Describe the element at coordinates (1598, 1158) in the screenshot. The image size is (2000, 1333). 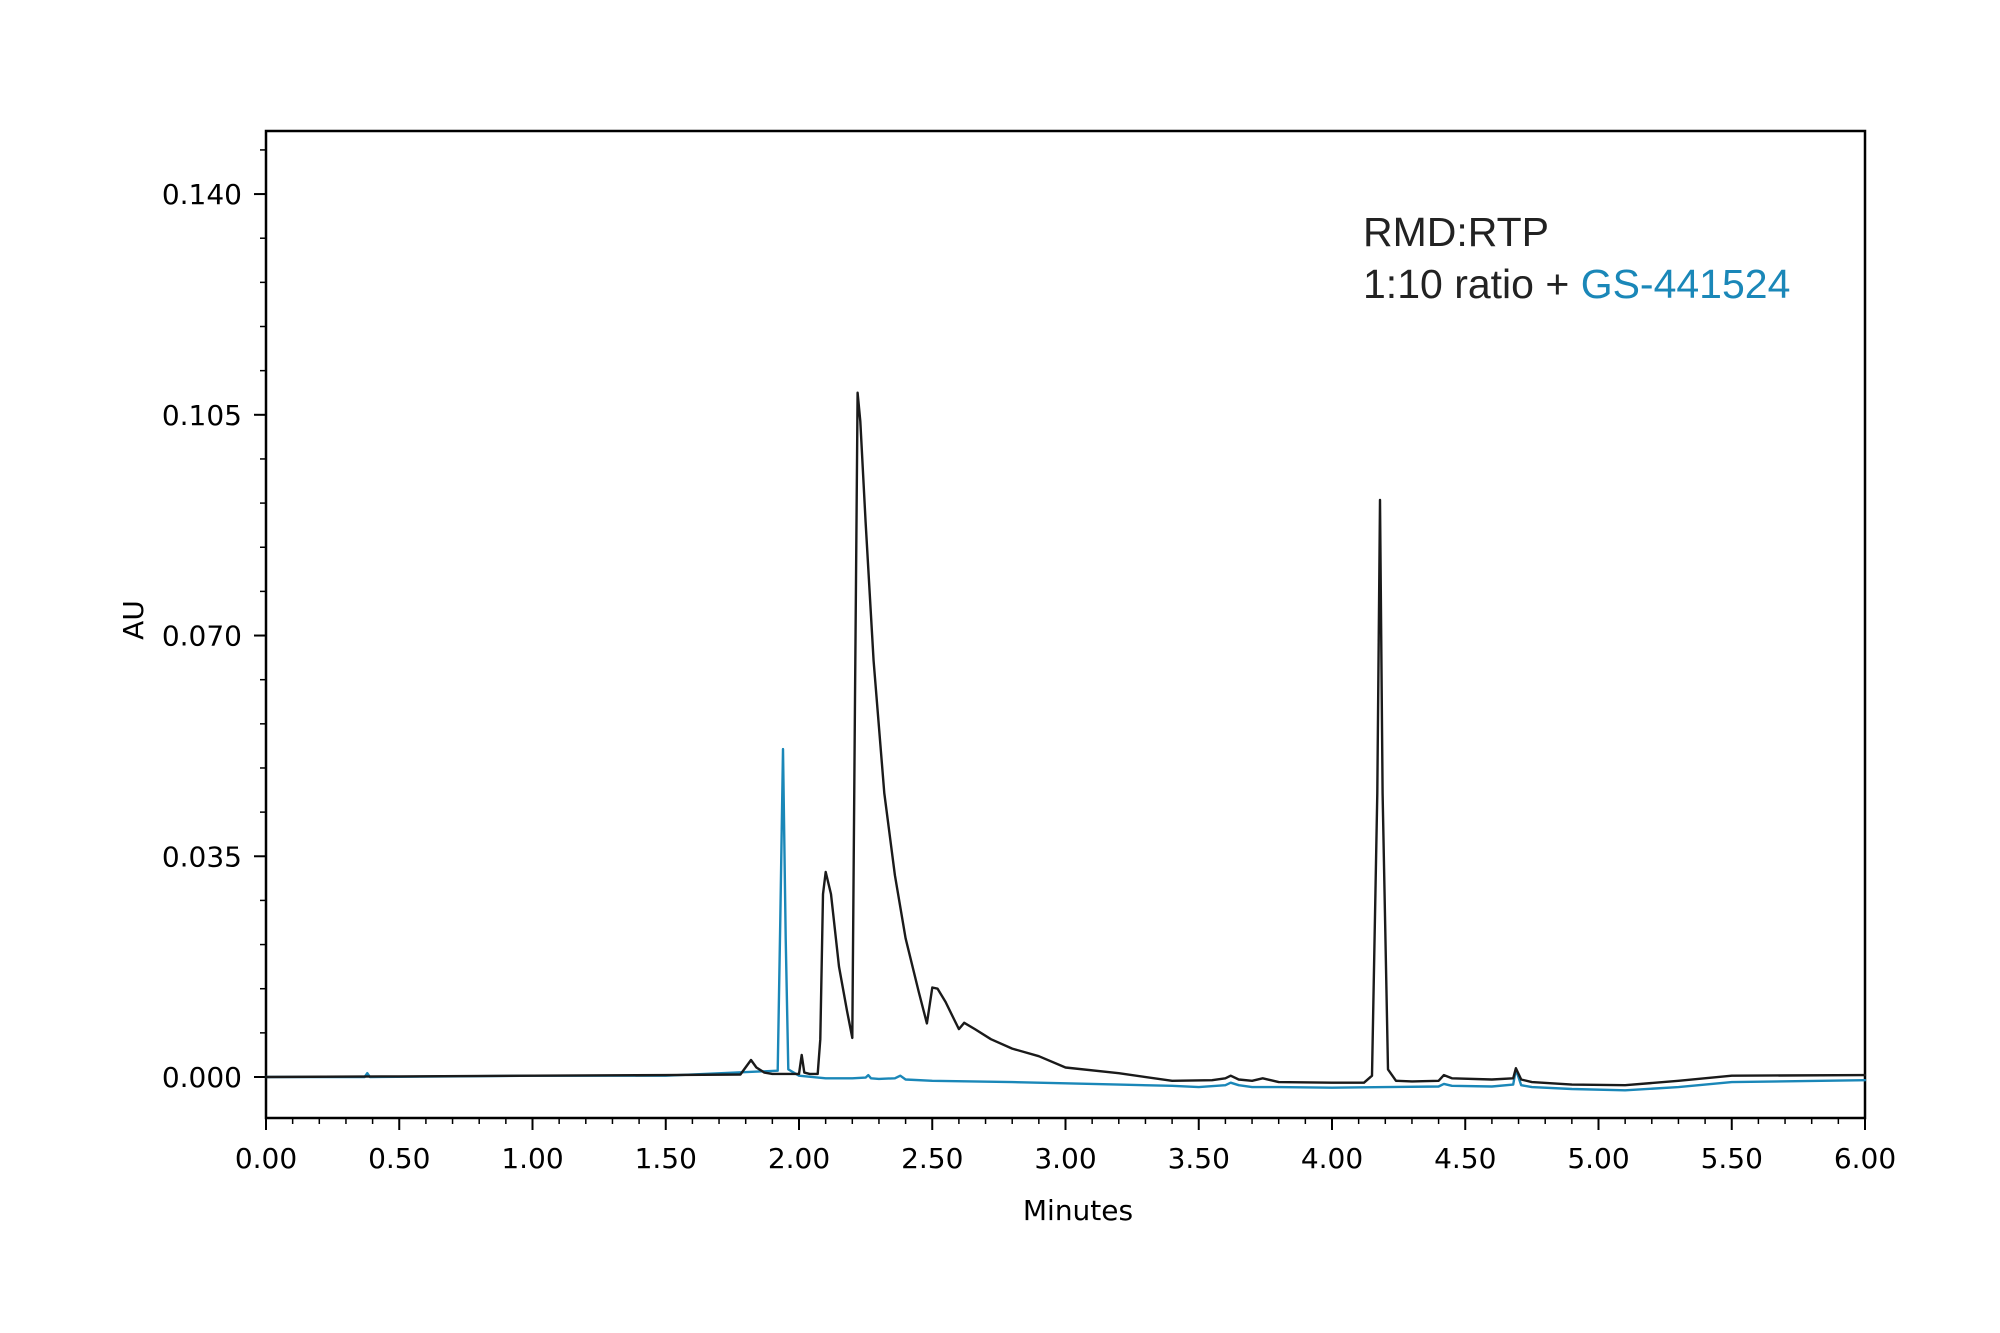
I see `x-tick-label: 5.00` at that location.